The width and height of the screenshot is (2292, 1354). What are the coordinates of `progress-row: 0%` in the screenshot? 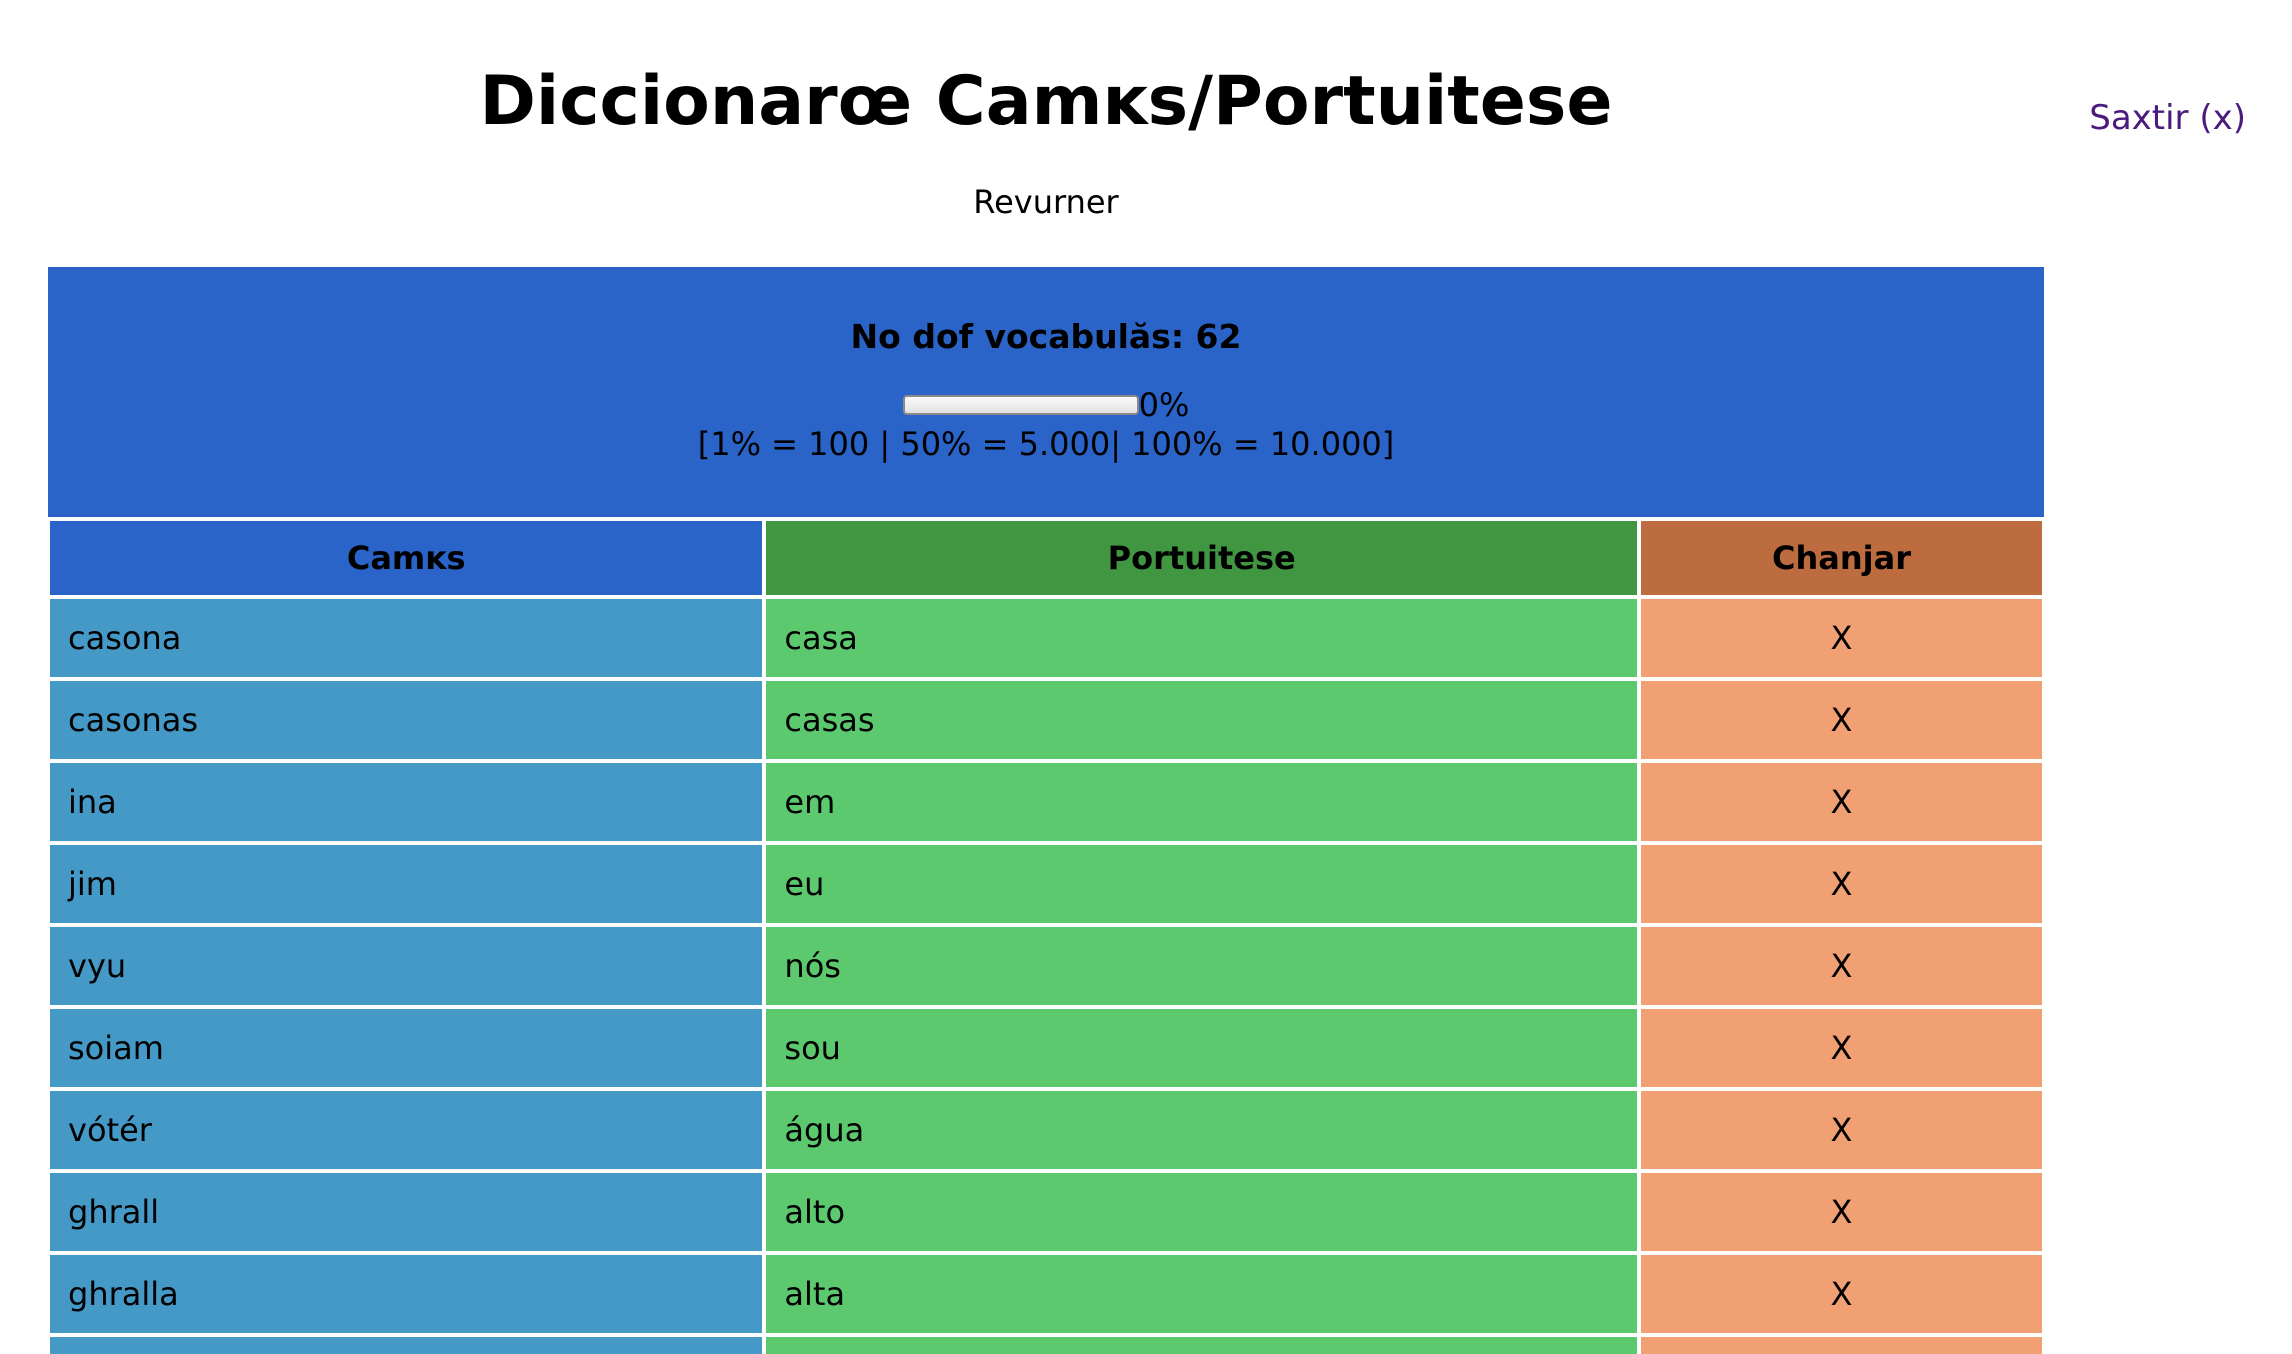 It's located at (1046, 405).